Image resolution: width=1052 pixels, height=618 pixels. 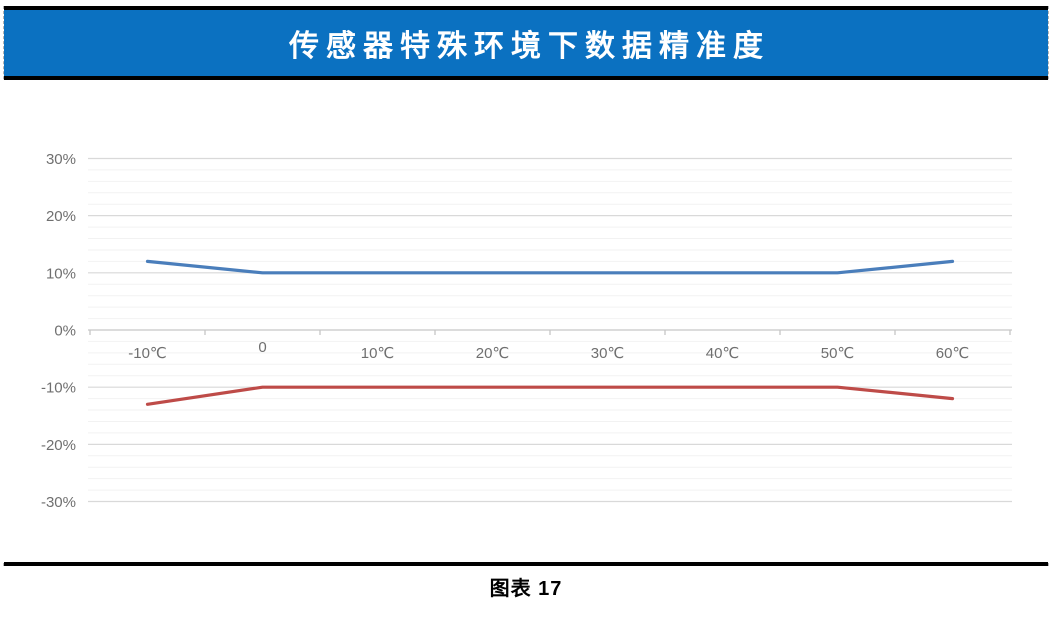 What do you see at coordinates (61, 216) in the screenshot?
I see `y-tick-label: 20%` at bounding box center [61, 216].